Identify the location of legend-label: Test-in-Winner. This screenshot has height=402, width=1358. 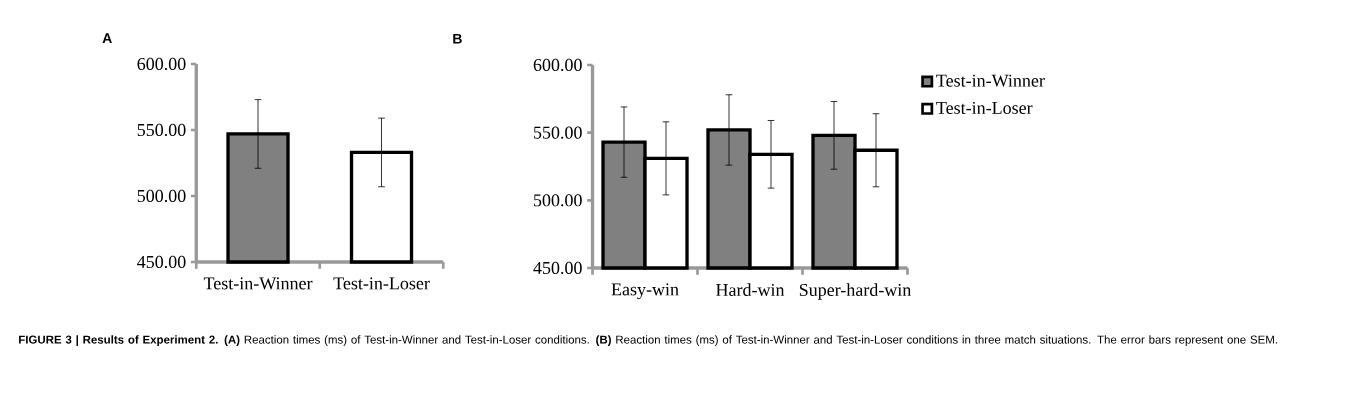
(990, 80).